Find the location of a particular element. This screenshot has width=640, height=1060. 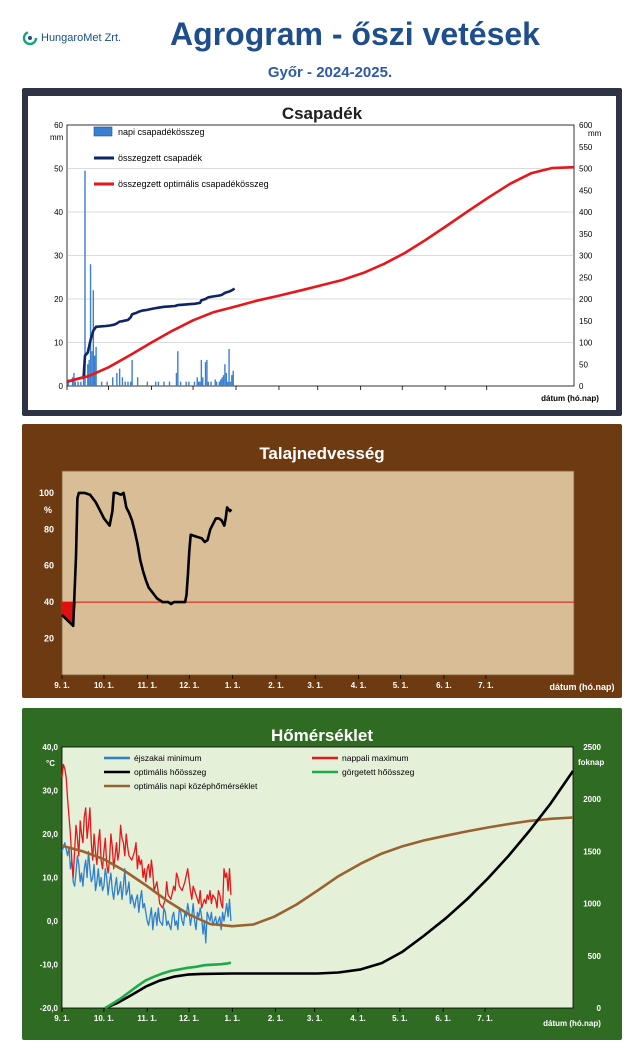

soil-y-tick: 40 is located at coordinates (49, 602).